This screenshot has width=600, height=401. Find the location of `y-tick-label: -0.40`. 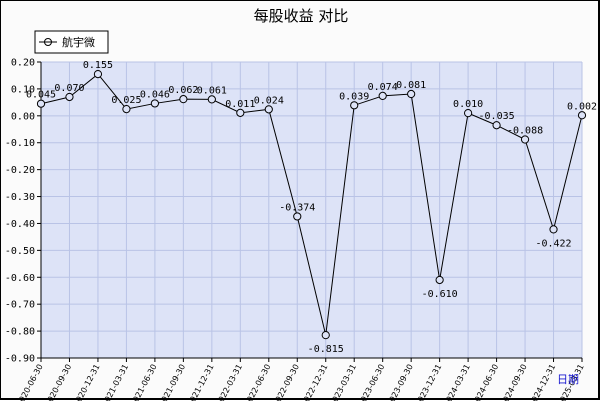

y-tick-label: -0.40 is located at coordinates (20, 224).